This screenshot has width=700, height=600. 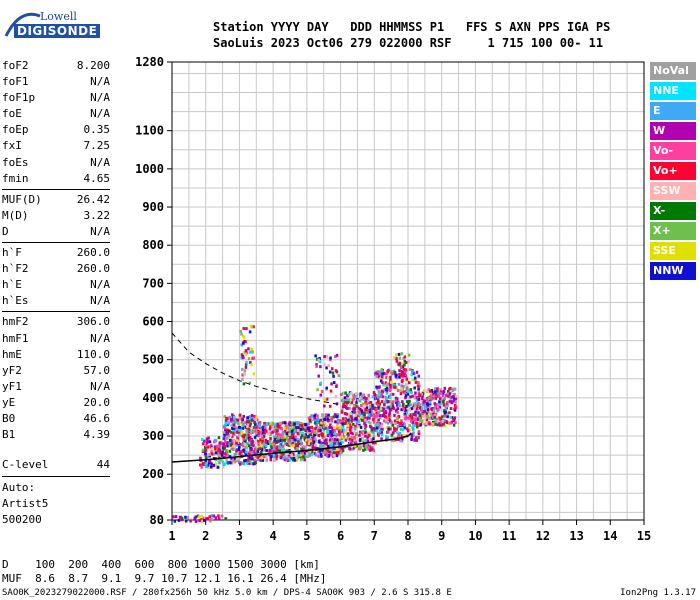 I want to click on legend-item: NoVal, so click(x=673, y=71).